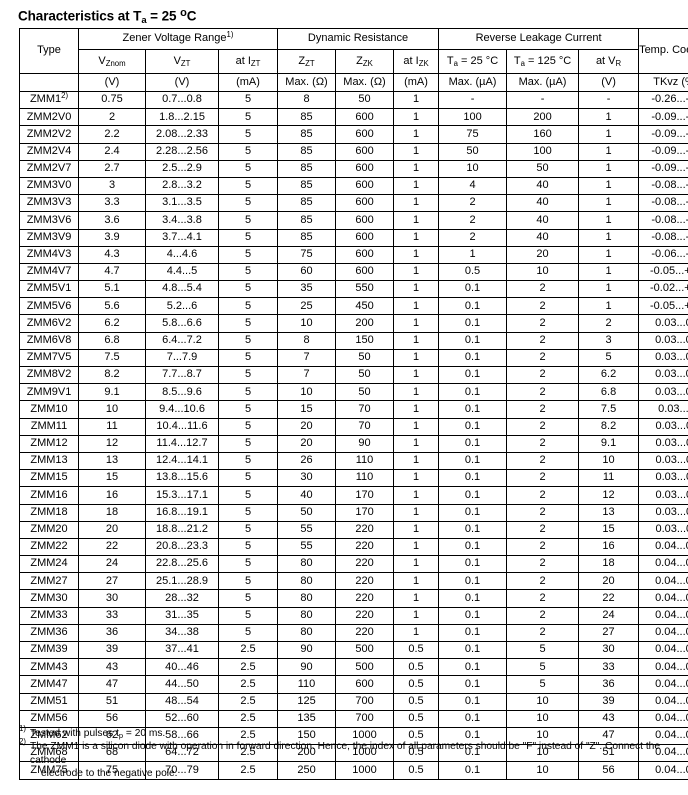 The width and height of the screenshot is (688, 795). Describe the element at coordinates (49, 82) in the screenshot. I see `unit-type` at that location.